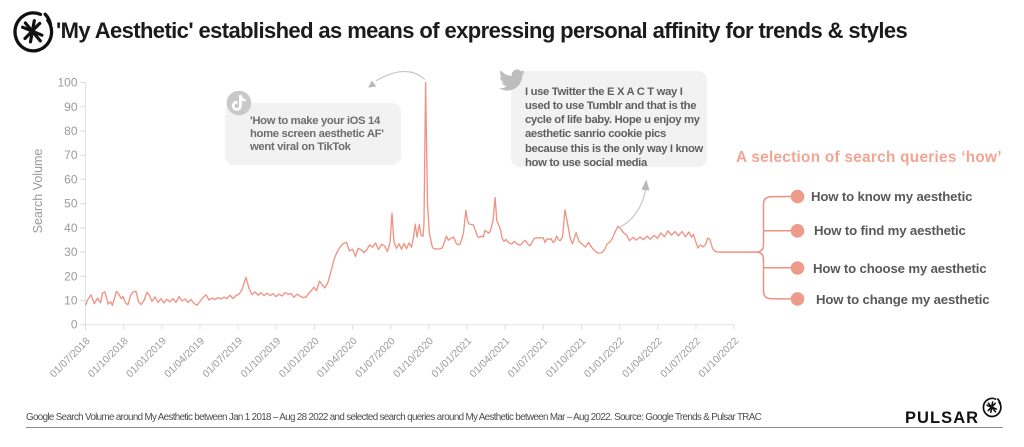  I want to click on svg-text: 20, so click(71, 276).